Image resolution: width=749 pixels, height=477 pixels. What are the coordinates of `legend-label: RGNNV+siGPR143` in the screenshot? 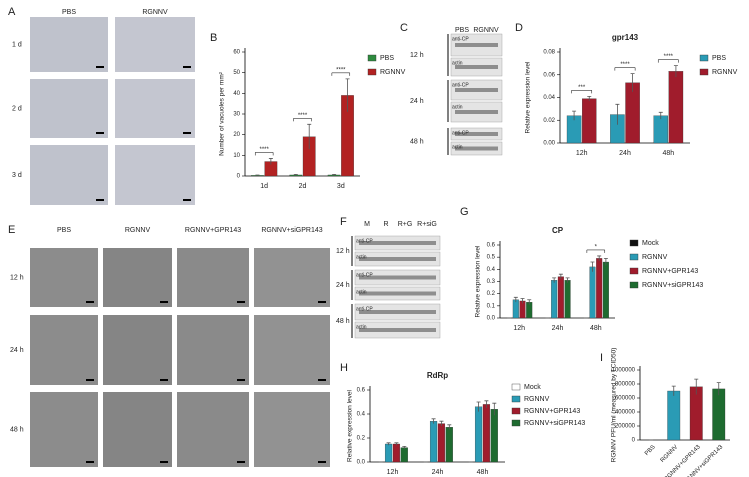 It's located at (554, 423).